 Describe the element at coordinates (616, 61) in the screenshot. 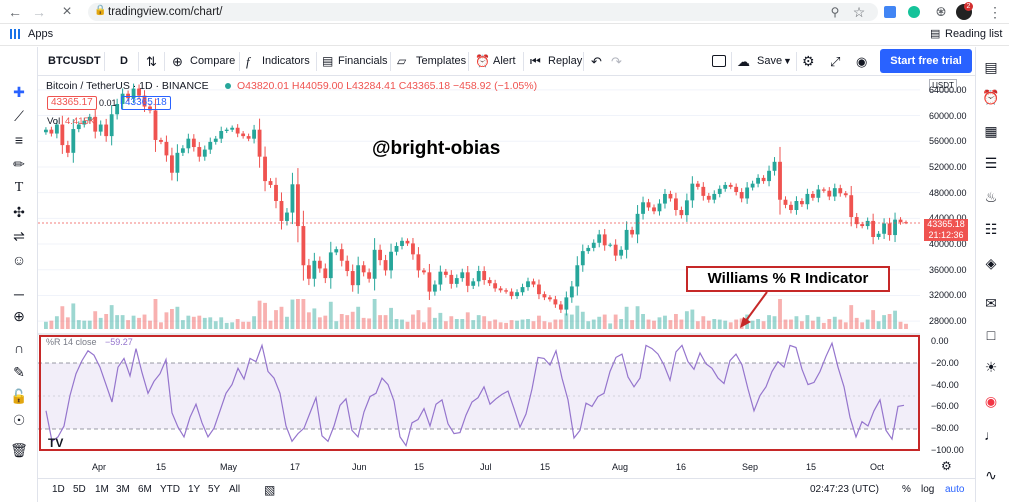

I see `redo-icon: ↷` at that location.